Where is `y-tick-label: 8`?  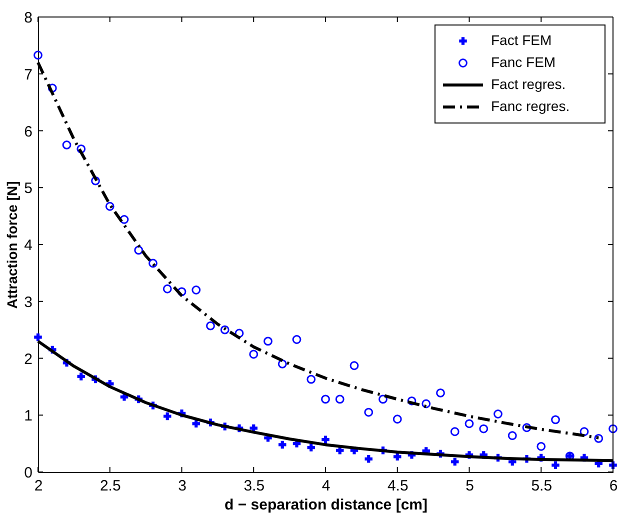
y-tick-label: 8 is located at coordinates (28, 18).